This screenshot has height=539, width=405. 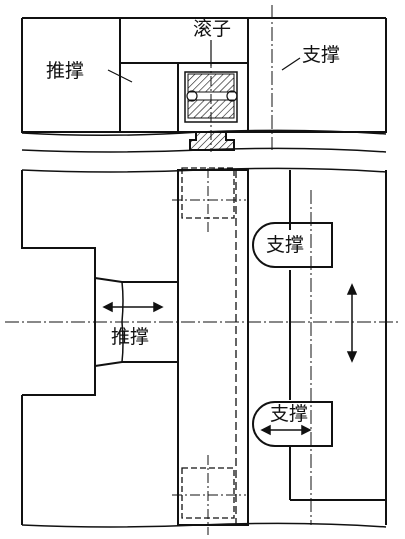 I want to click on support-arrow-right-head, so click(x=306, y=430).